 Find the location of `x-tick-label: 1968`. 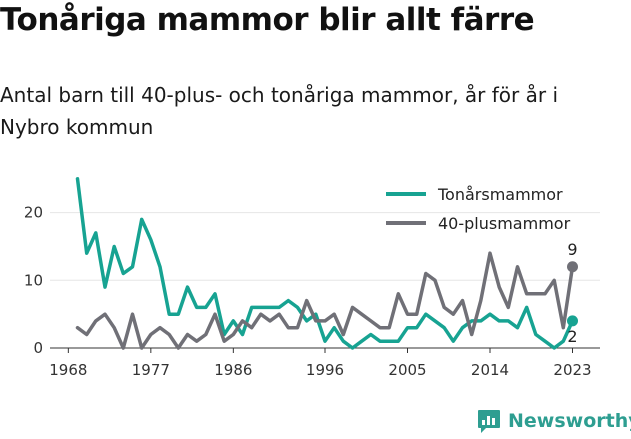

x-tick-label: 1968 is located at coordinates (68, 370).